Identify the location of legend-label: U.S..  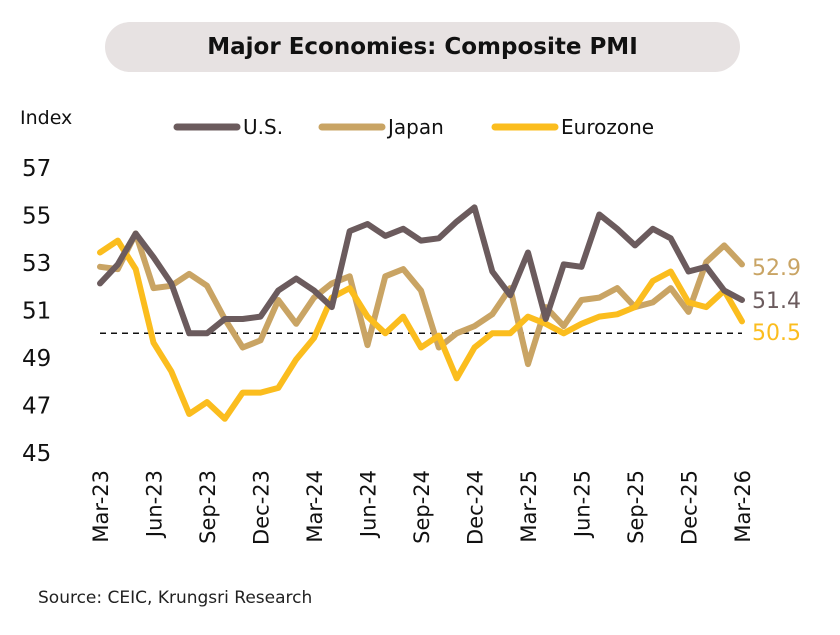
(263, 127).